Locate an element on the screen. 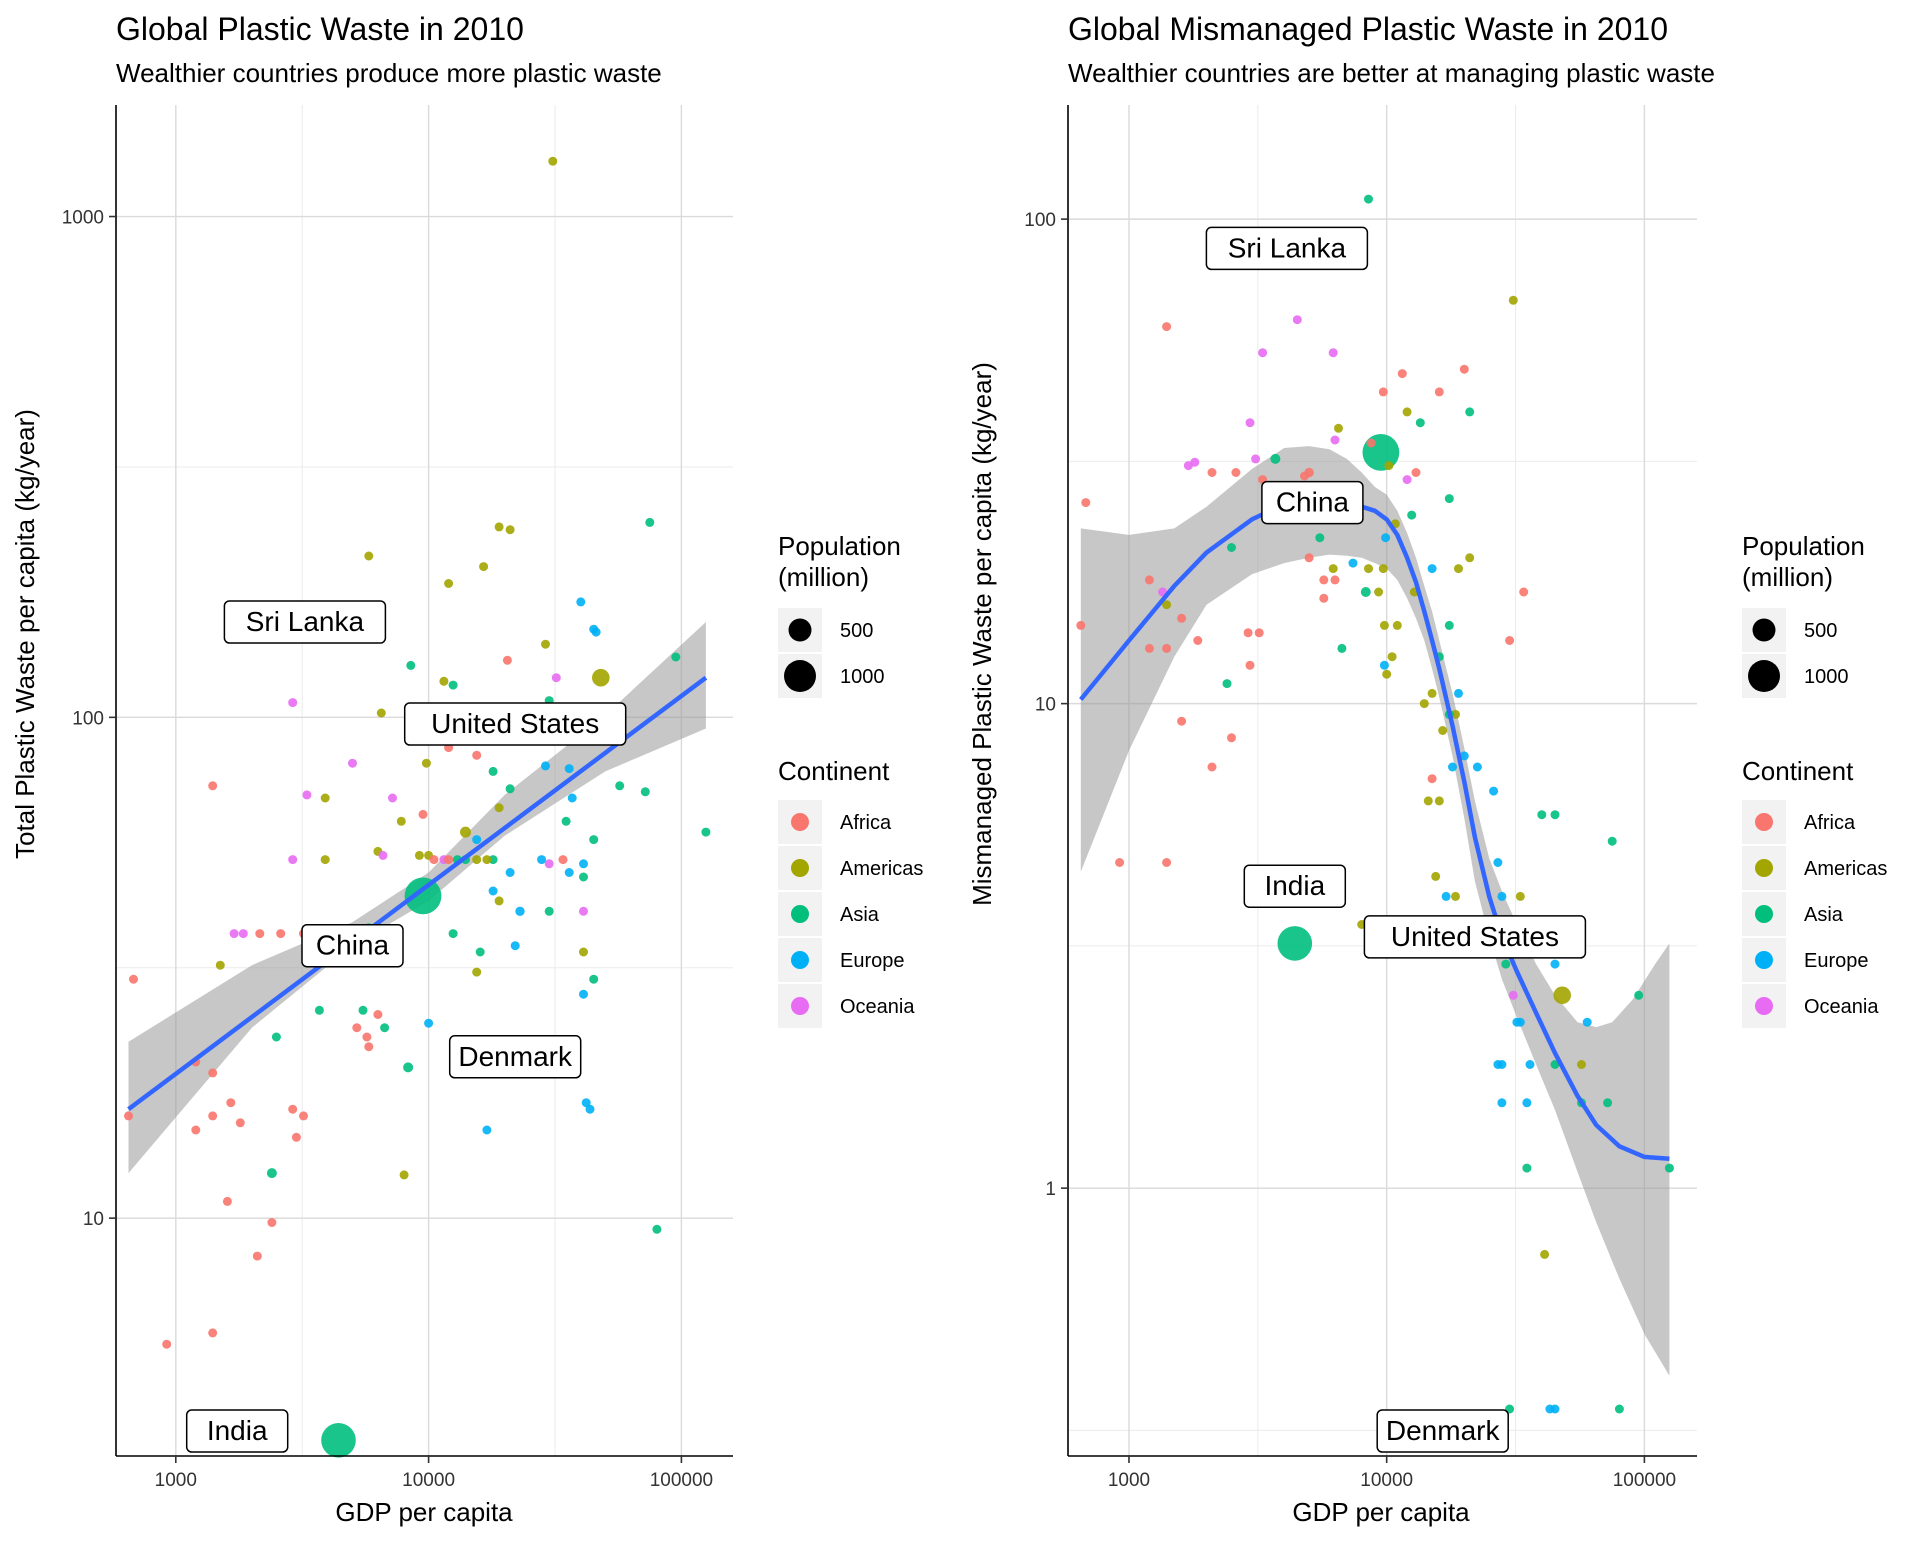  color-legend-label: Oceania is located at coordinates (1841, 1007).